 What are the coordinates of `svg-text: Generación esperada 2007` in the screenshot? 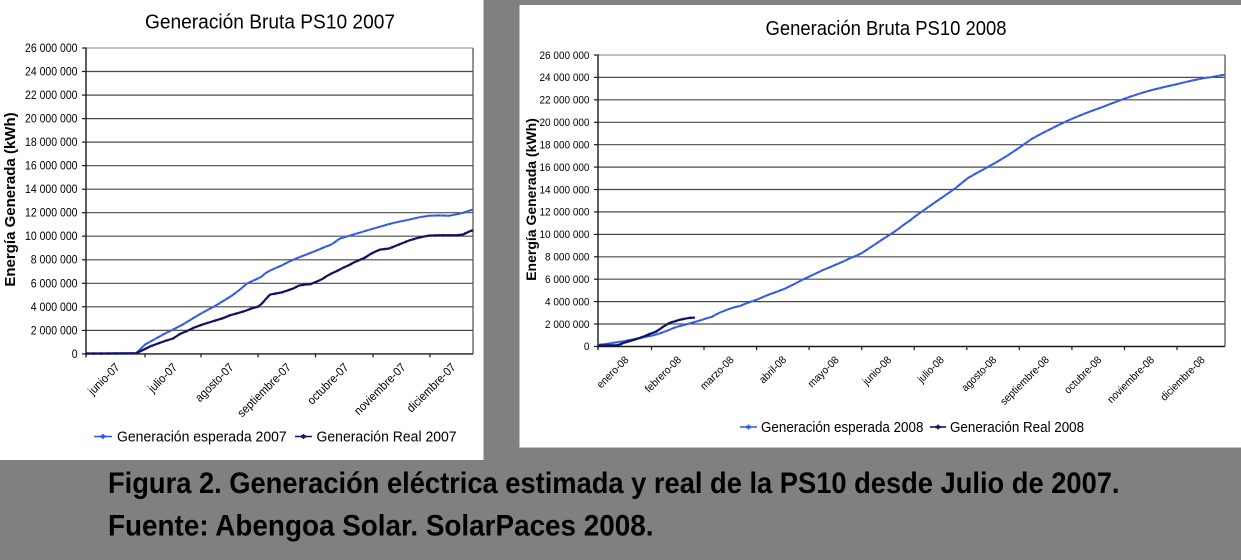 It's located at (202, 437).